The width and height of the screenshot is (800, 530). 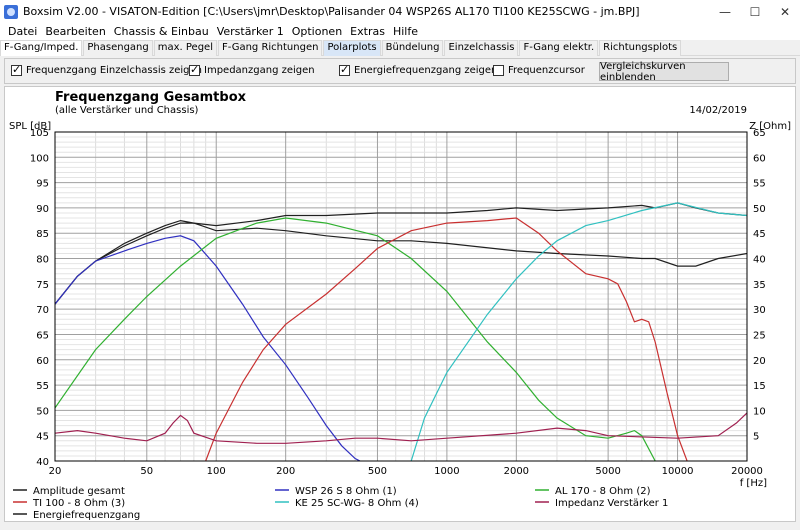 I want to click on tab-fgang-imped: F-Gang/Imped., so click(x=41, y=48).